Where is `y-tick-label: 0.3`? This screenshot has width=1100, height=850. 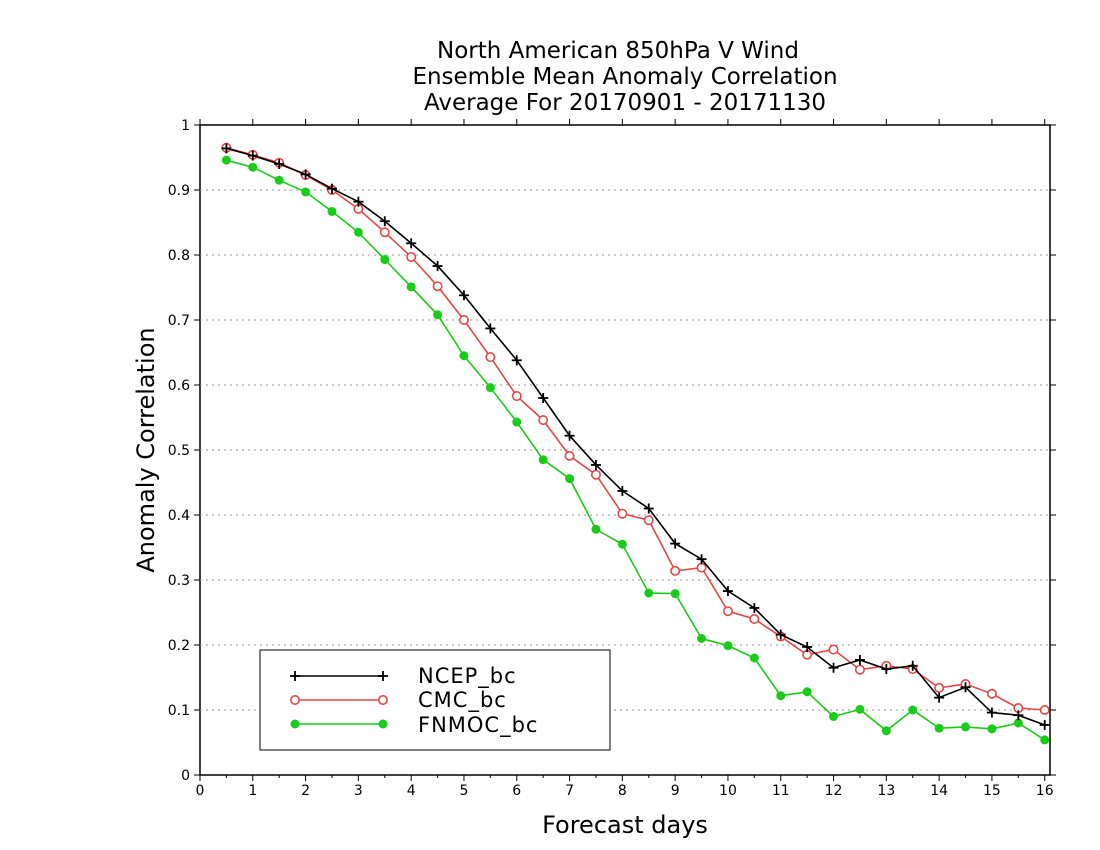 y-tick-label: 0.3 is located at coordinates (179, 581).